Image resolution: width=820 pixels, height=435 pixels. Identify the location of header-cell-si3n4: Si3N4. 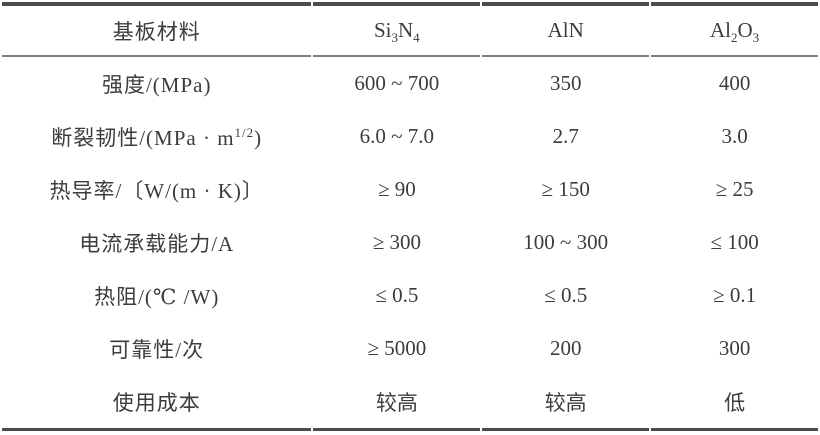
(397, 29).